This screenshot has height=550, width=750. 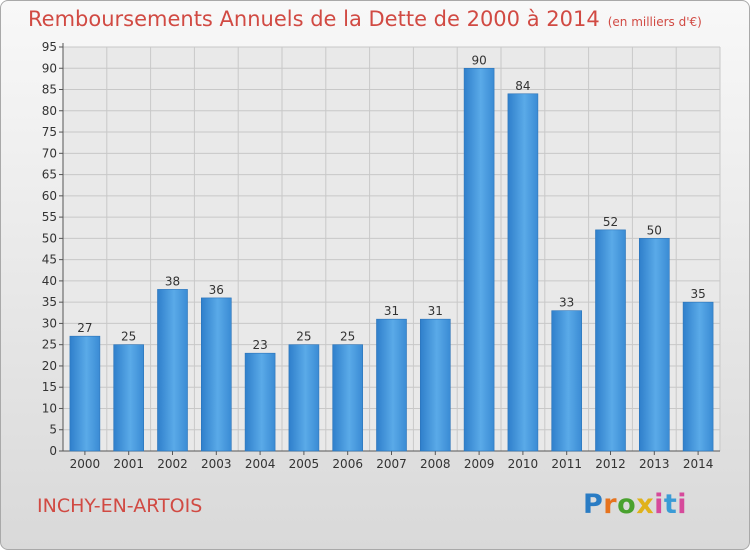 I want to click on bar-2009, so click(x=479, y=259).